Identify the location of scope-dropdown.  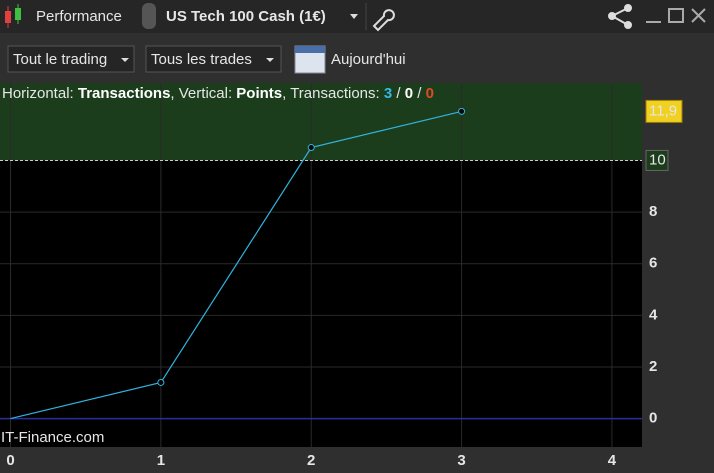
(71, 59).